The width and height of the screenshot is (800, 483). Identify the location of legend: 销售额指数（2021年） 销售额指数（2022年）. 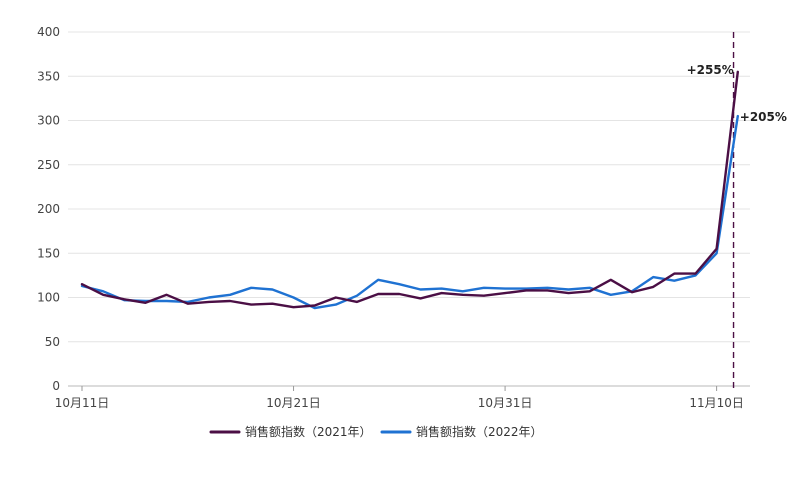
(376, 431).